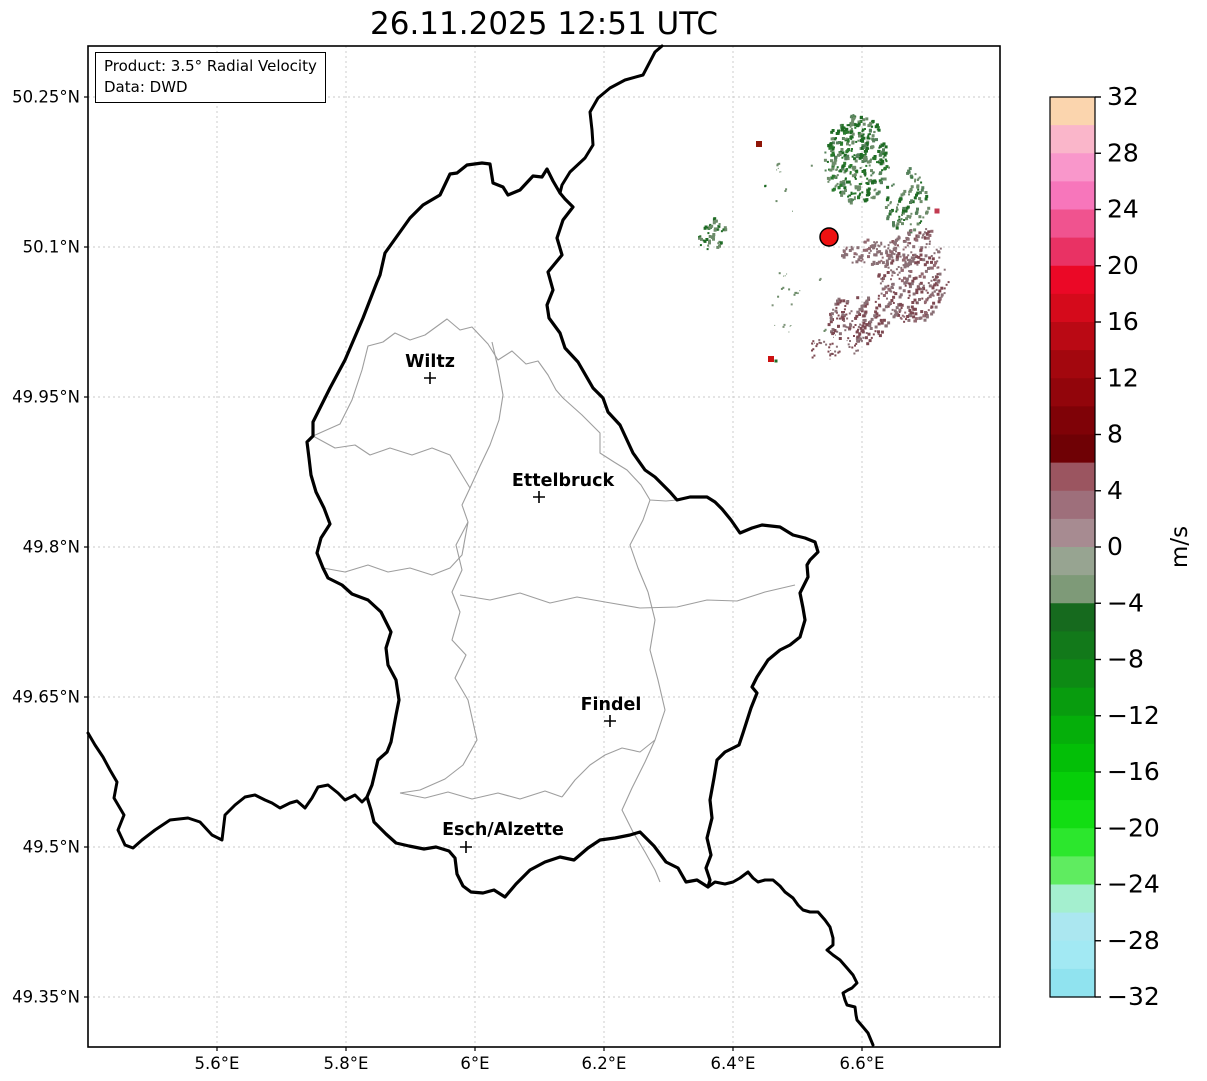 The image size is (1207, 1081). Describe the element at coordinates (610, 721) in the screenshot. I see `city-marker` at that location.